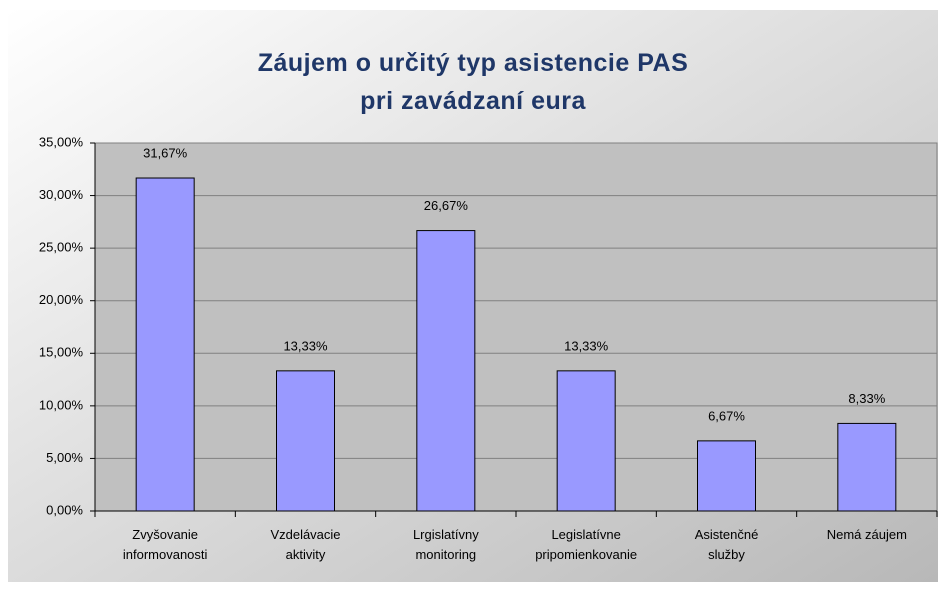 This screenshot has height=592, width=946. What do you see at coordinates (61, 352) in the screenshot?
I see `y-tick-label: 15,00%` at bounding box center [61, 352].